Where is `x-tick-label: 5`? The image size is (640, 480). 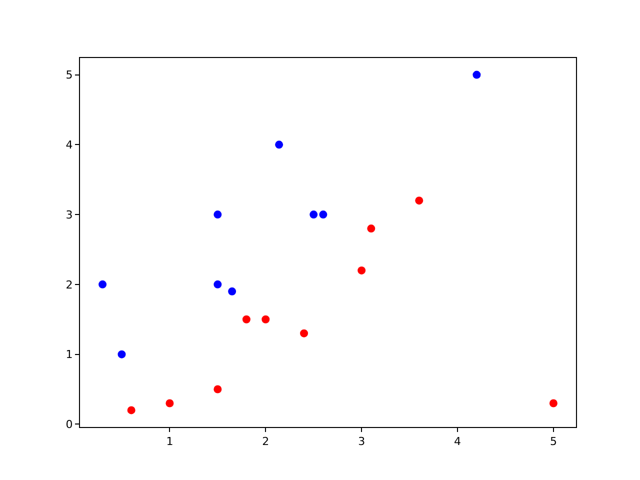 x-tick-label: 5 is located at coordinates (553, 441).